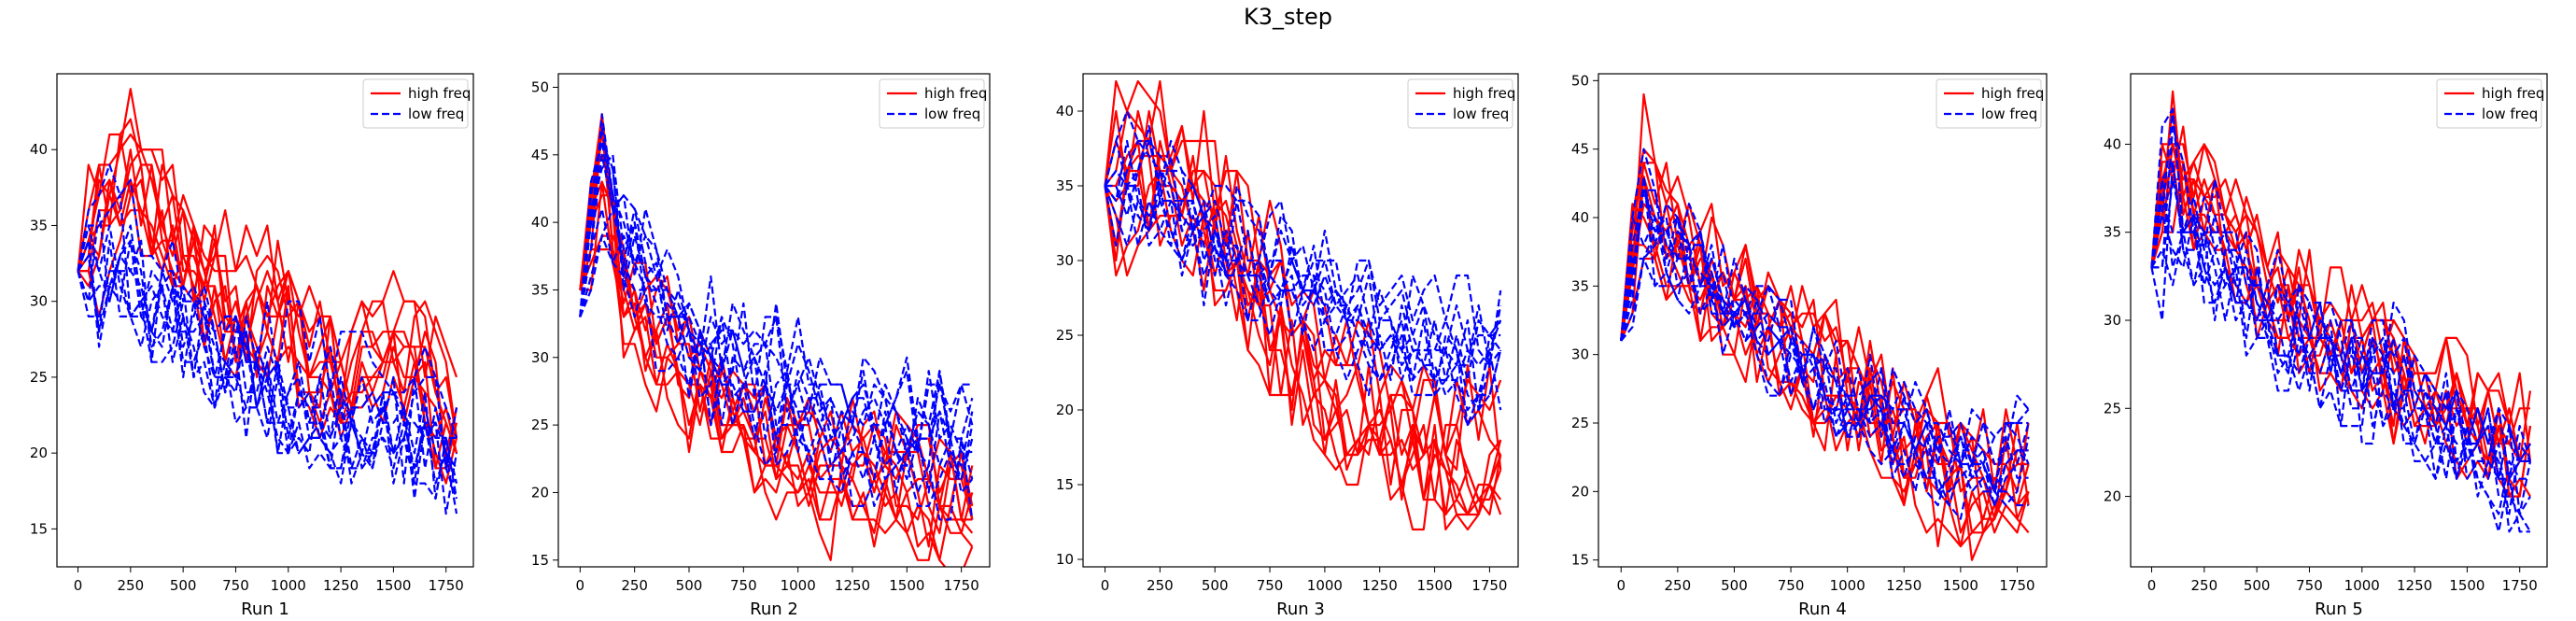  Describe the element at coordinates (1823, 610) in the screenshot. I see `x-axis-label: Run 4` at that location.